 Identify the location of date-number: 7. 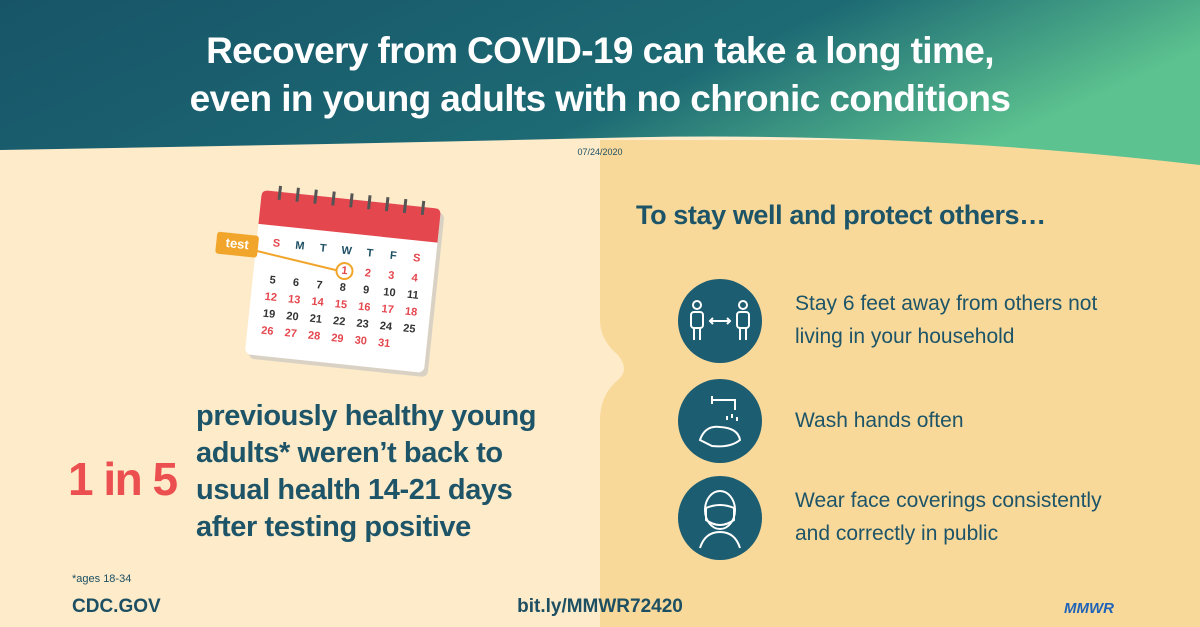
(319, 285).